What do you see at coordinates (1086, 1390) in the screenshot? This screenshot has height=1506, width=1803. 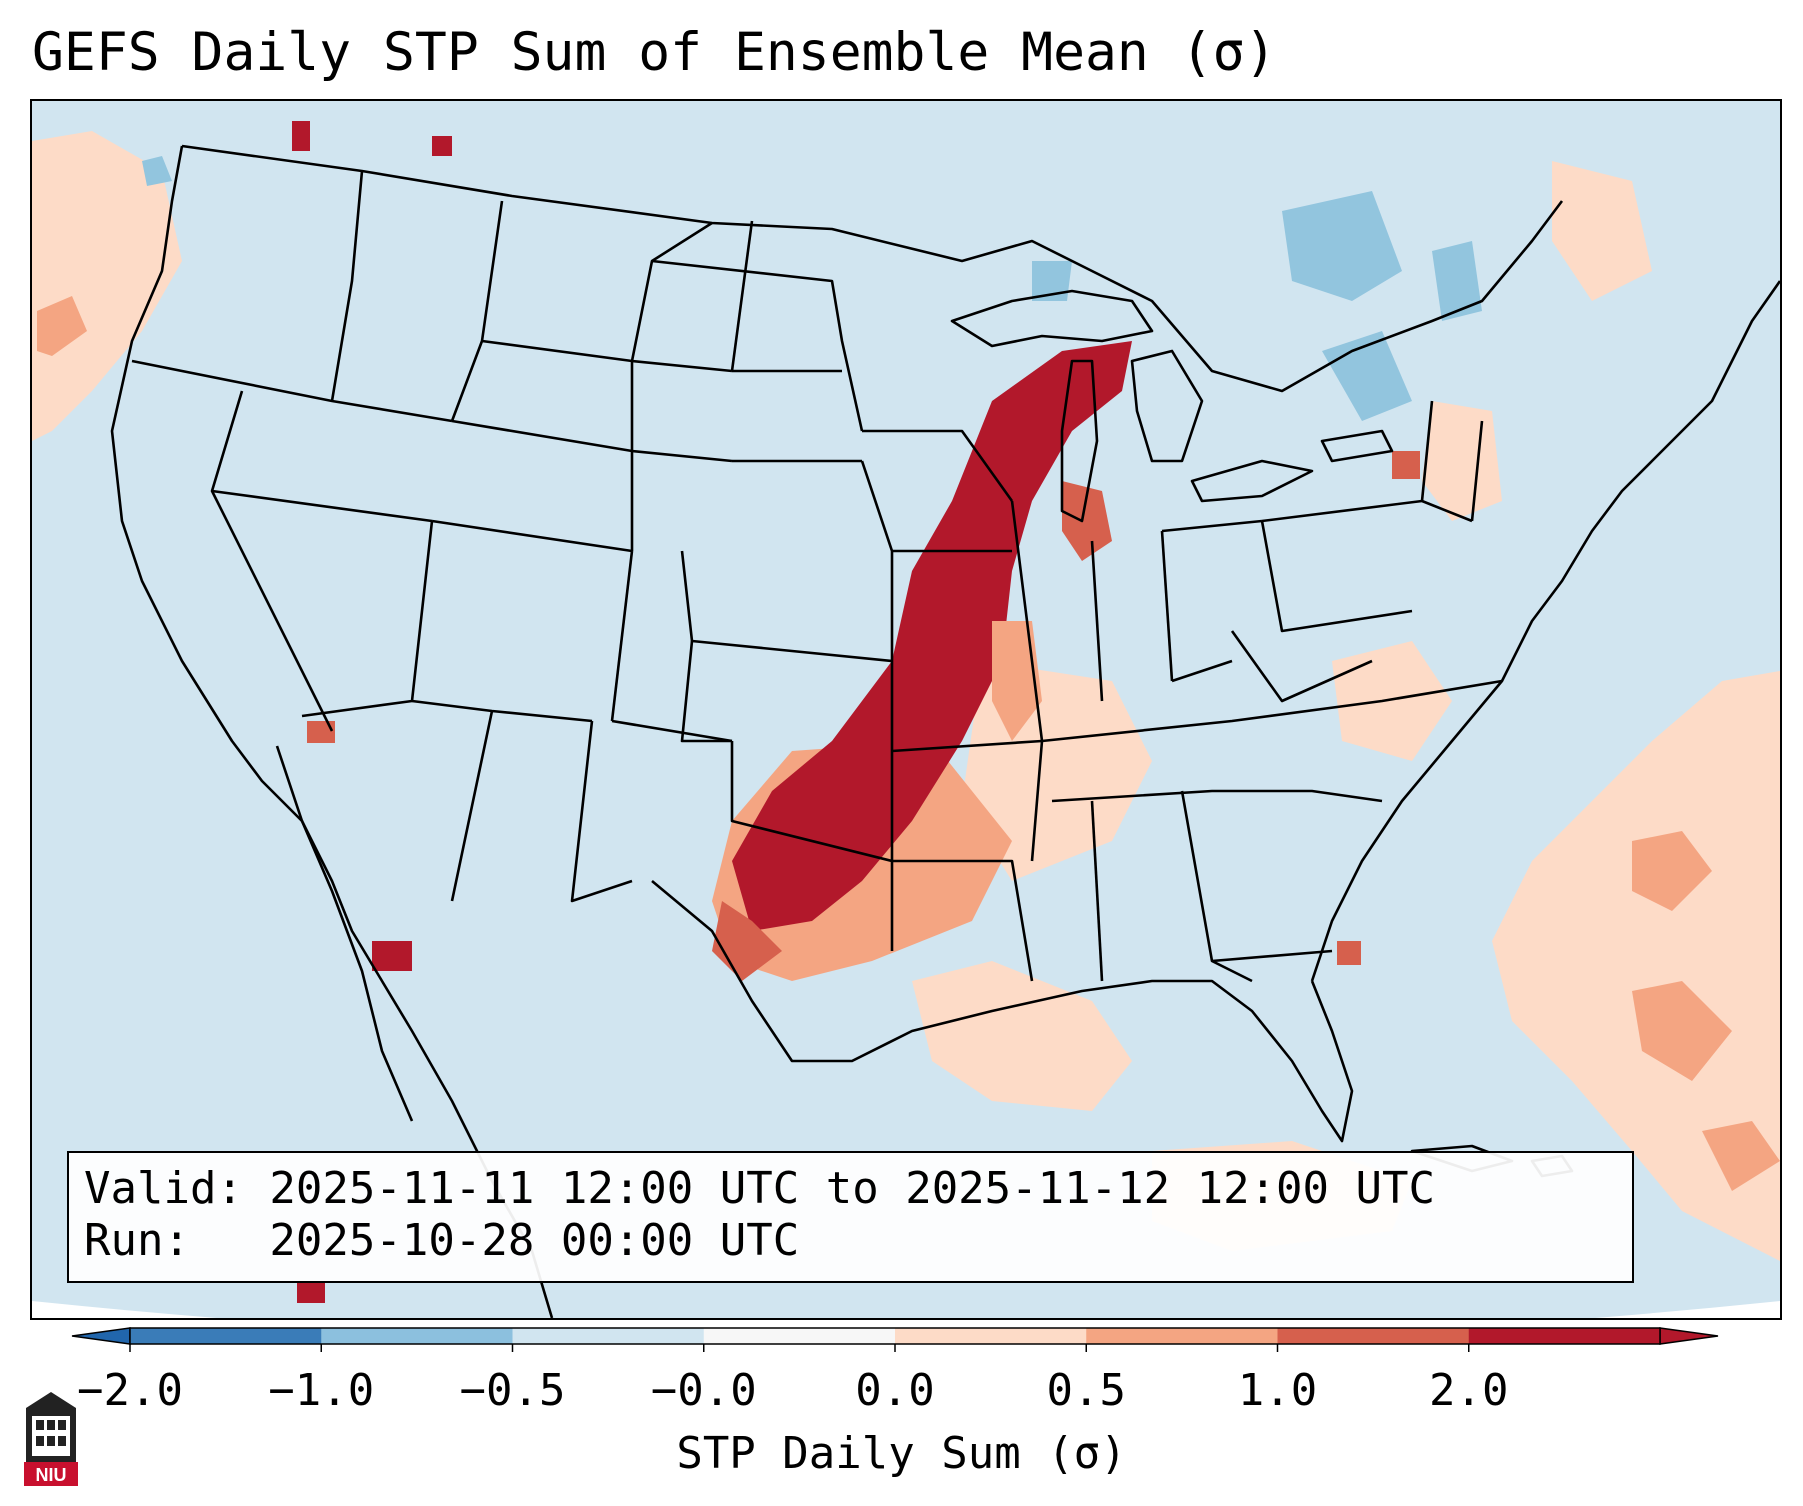 I see `colorbar-tick-label: 0.5` at bounding box center [1086, 1390].